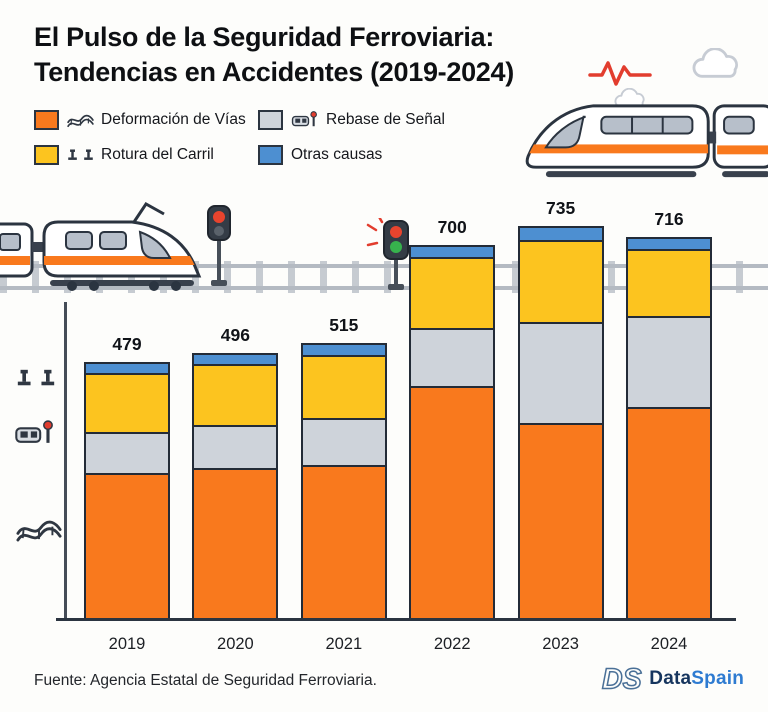 The image size is (768, 712). Describe the element at coordinates (337, 154) in the screenshot. I see `legend-label: Otras causas` at that location.